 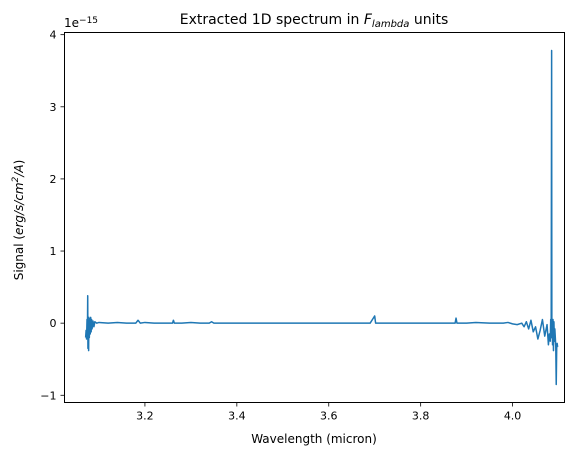 I want to click on y-axis-label: Signal (erg/s/cm2/A), so click(x=18, y=220).